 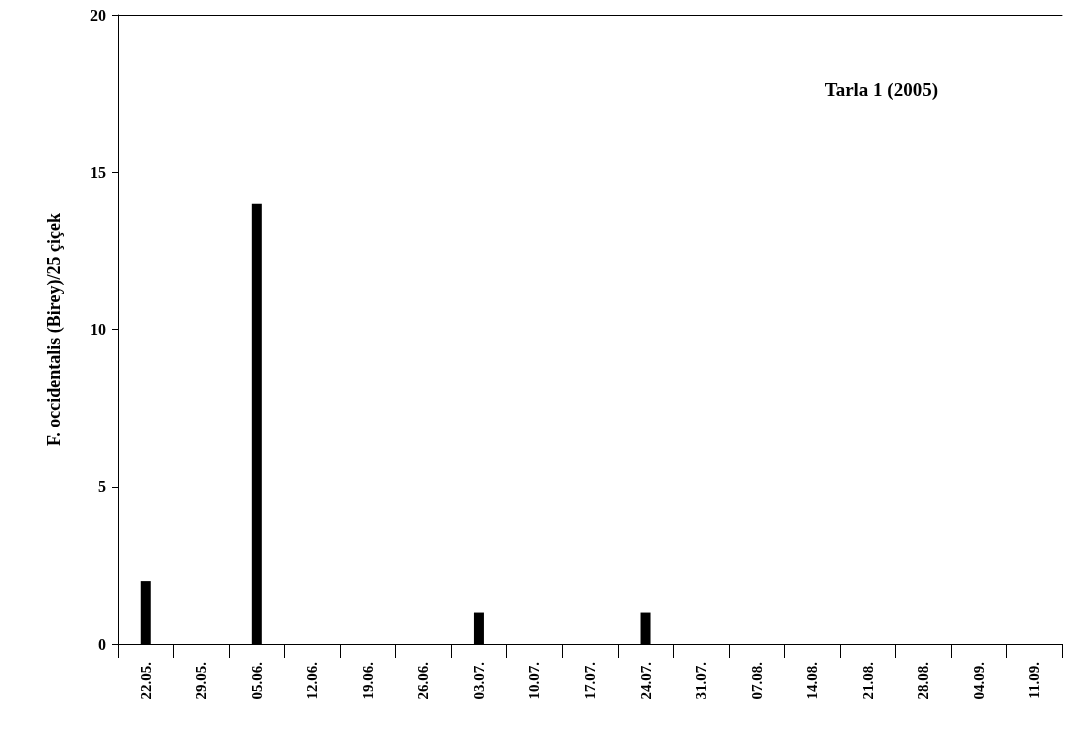 I want to click on y-tick-label: 5, so click(x=102, y=487).